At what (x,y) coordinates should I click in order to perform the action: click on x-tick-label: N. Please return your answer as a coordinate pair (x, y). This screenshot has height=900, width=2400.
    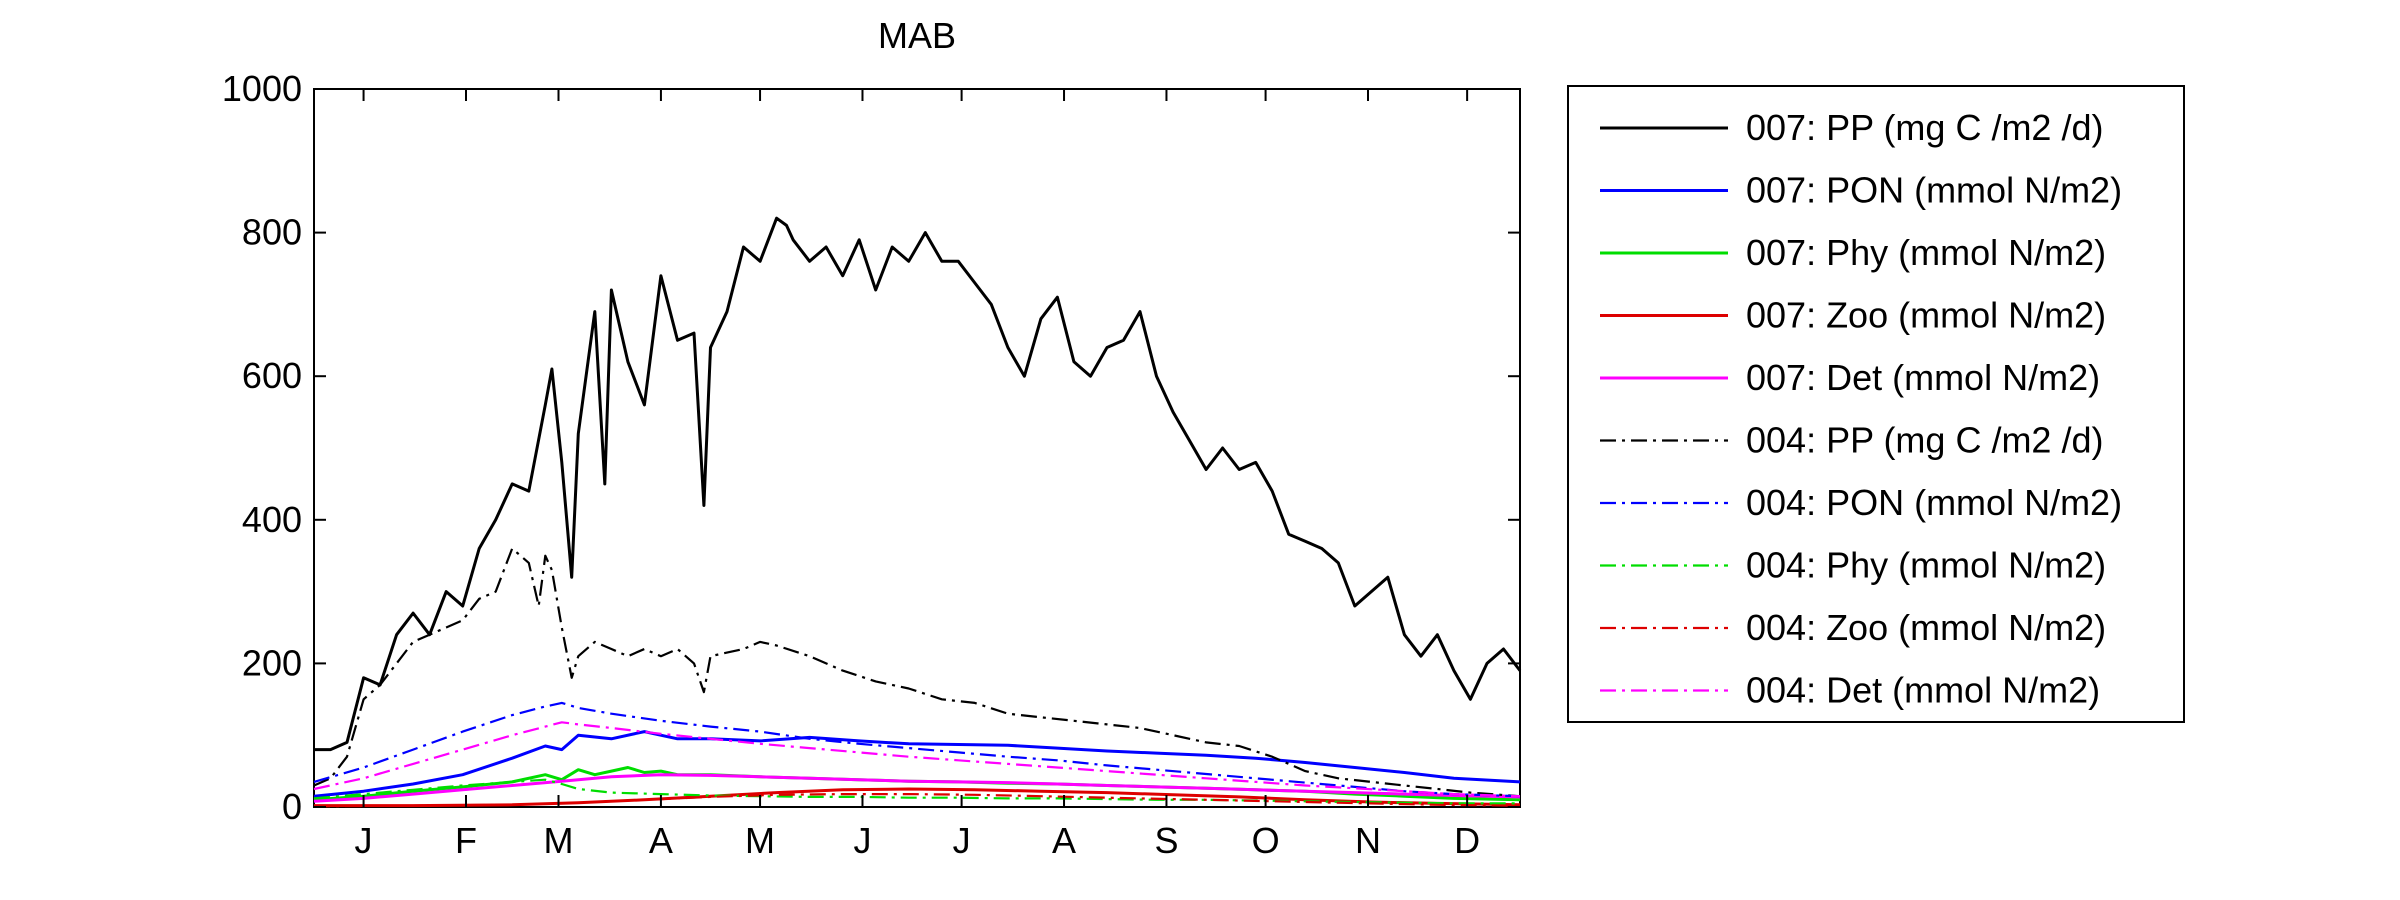
    Looking at the image, I should click on (1368, 840).